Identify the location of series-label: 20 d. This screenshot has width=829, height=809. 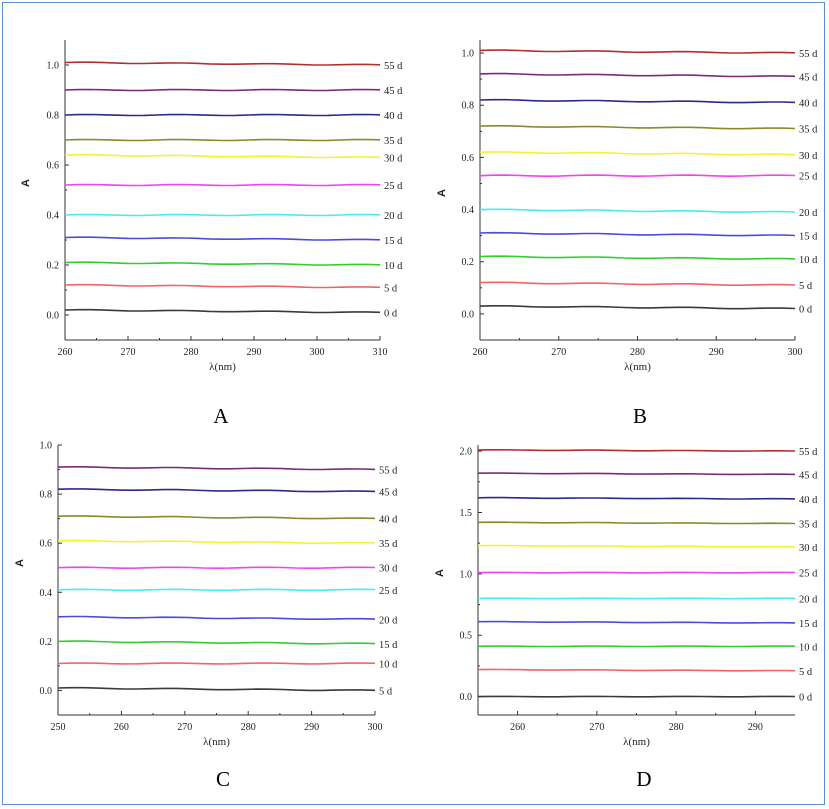
(808, 599).